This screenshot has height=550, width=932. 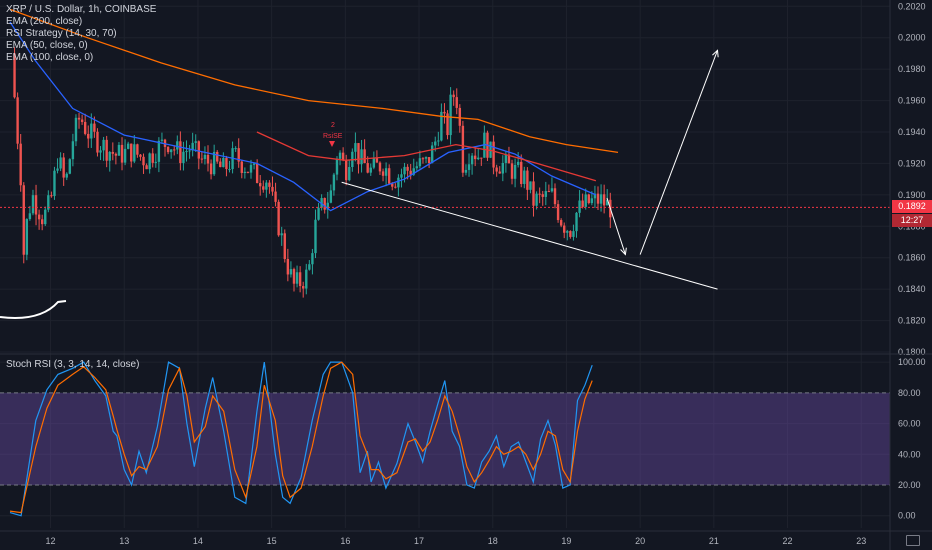 What do you see at coordinates (345, 541) in the screenshot?
I see `time-tick-label: 16` at bounding box center [345, 541].